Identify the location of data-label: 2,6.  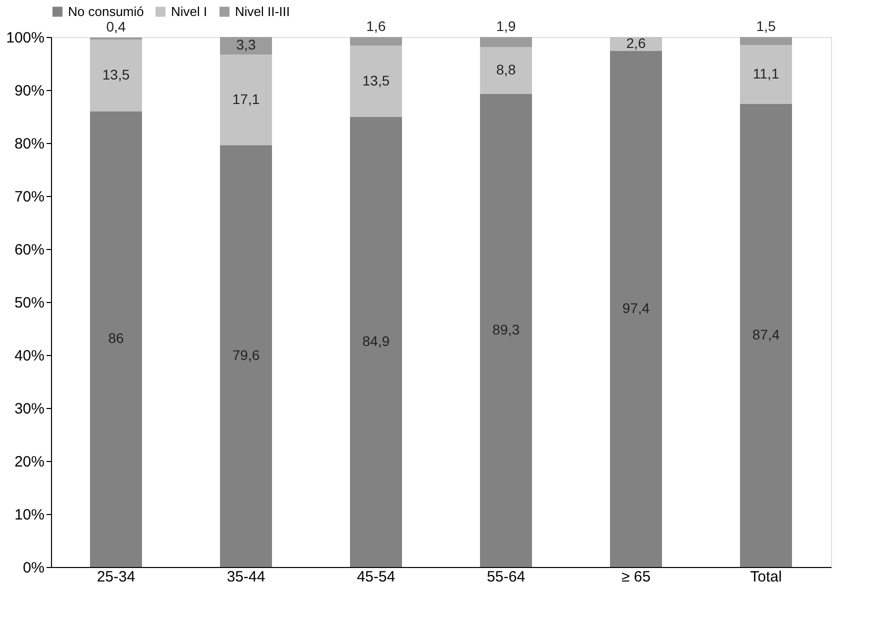
(636, 42).